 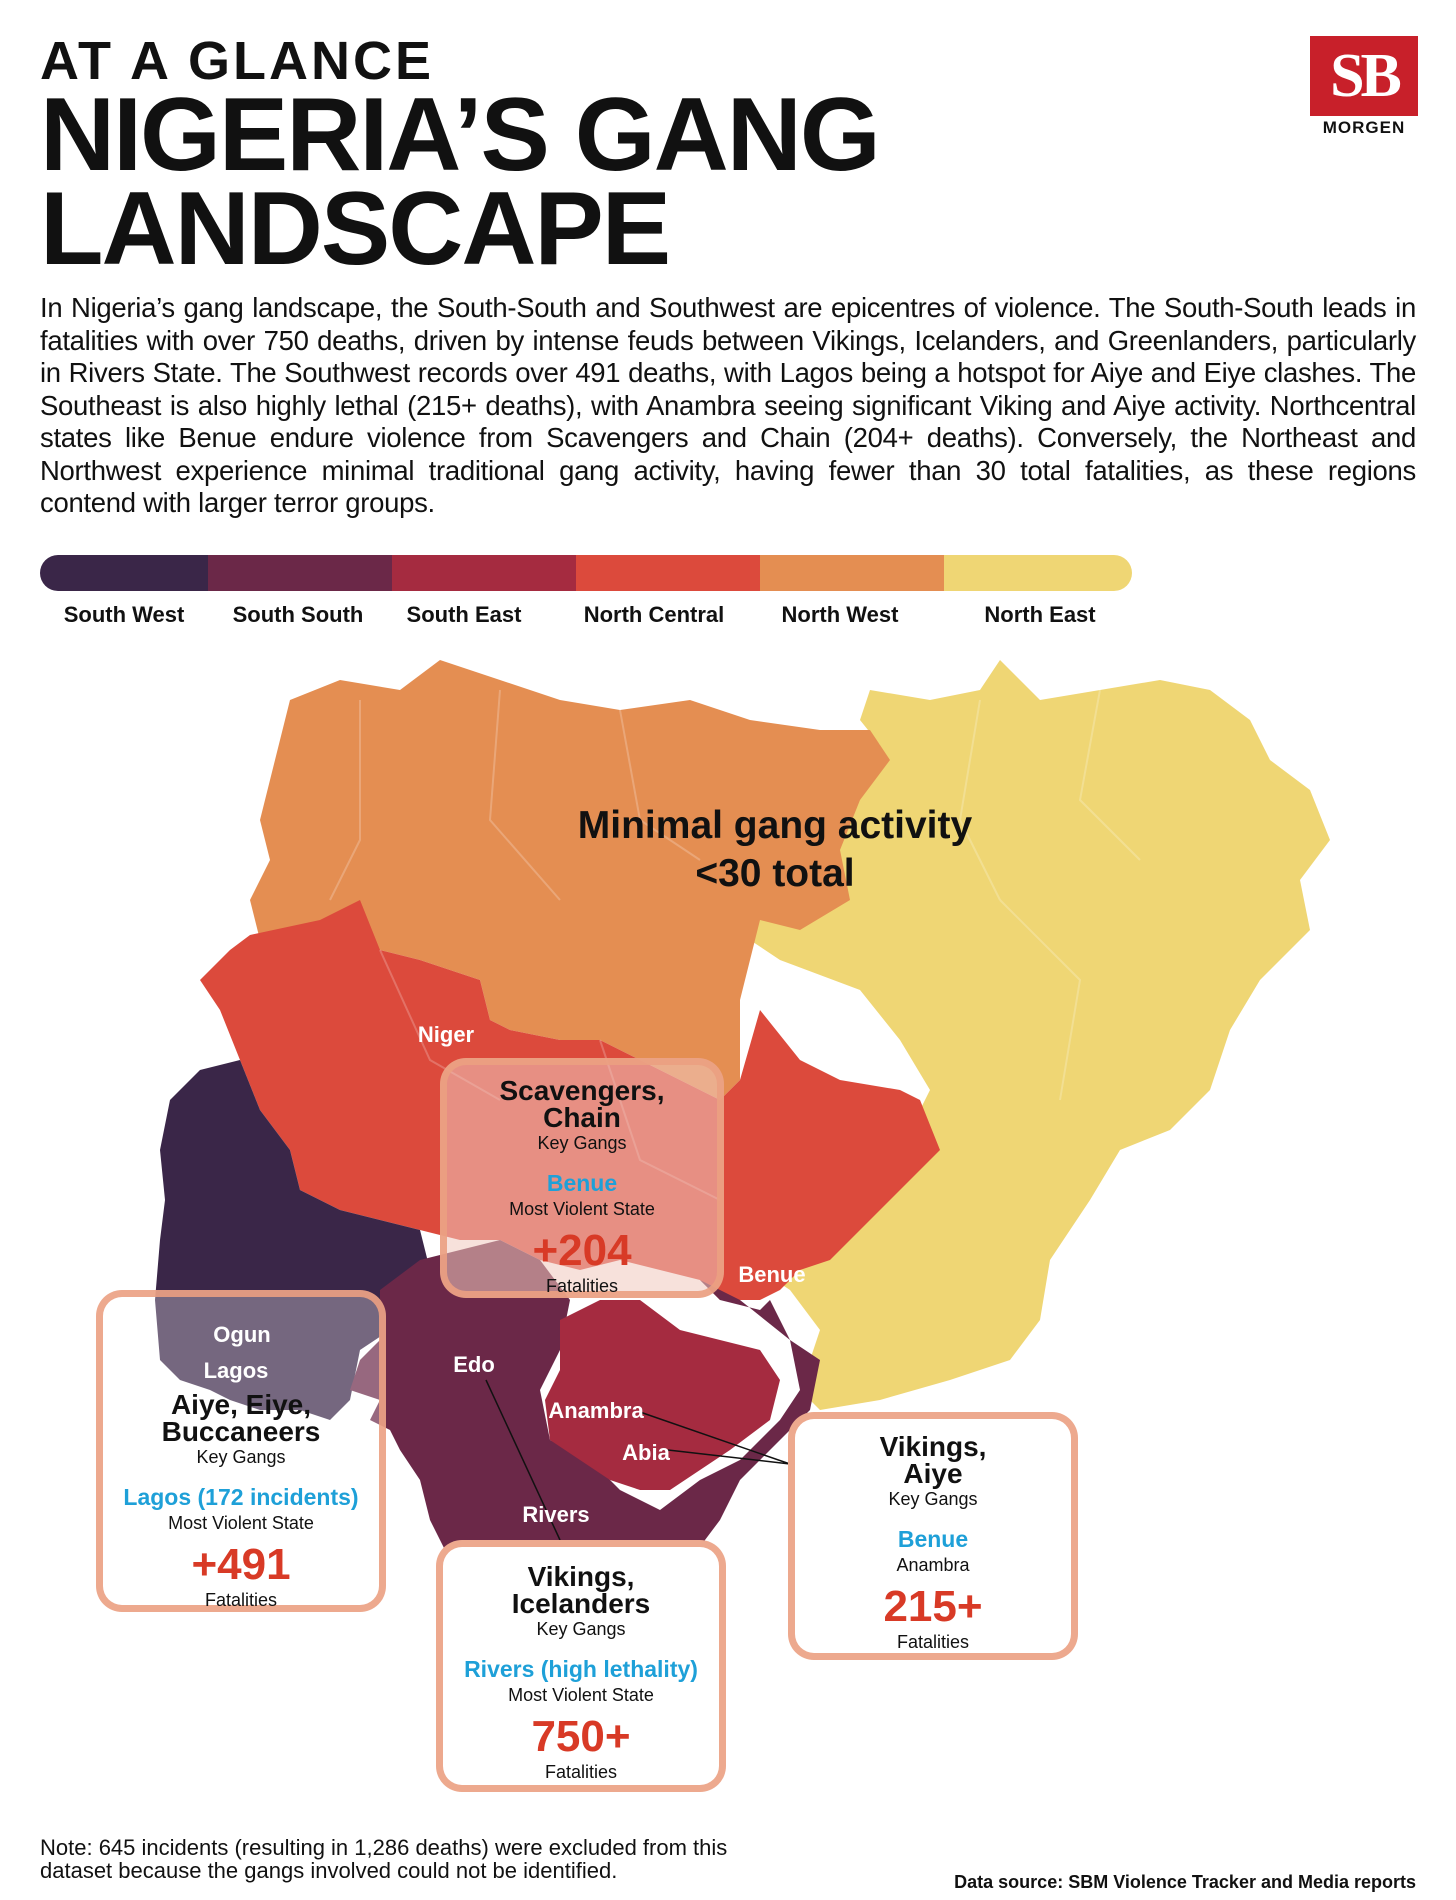 What do you see at coordinates (772, 1274) in the screenshot?
I see `state-label-benue: Benue` at bounding box center [772, 1274].